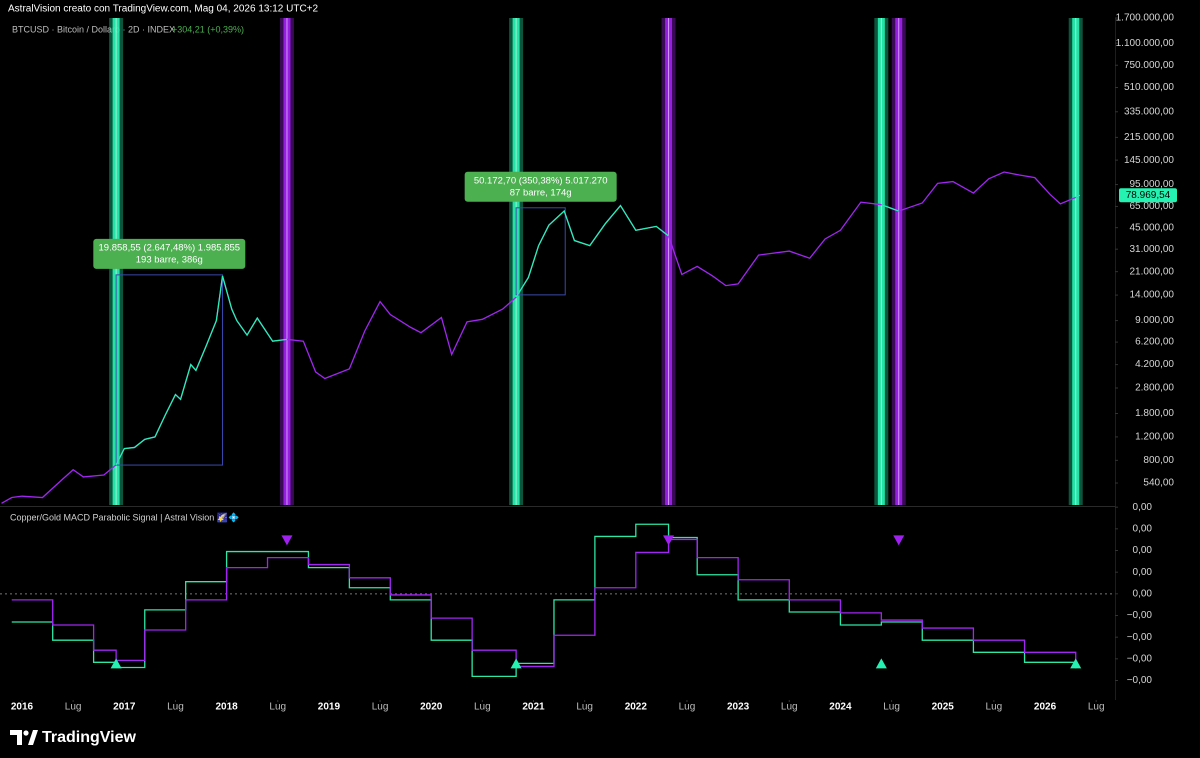 Image resolution: width=1200 pixels, height=758 pixels. I want to click on brand-logo, so click(24, 737).